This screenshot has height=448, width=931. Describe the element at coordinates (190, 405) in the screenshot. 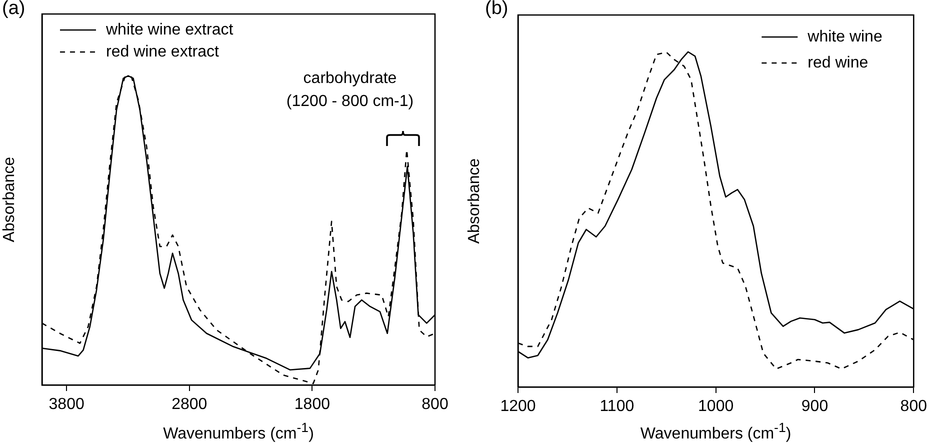

I see `x-tick-label: 2800` at that location.